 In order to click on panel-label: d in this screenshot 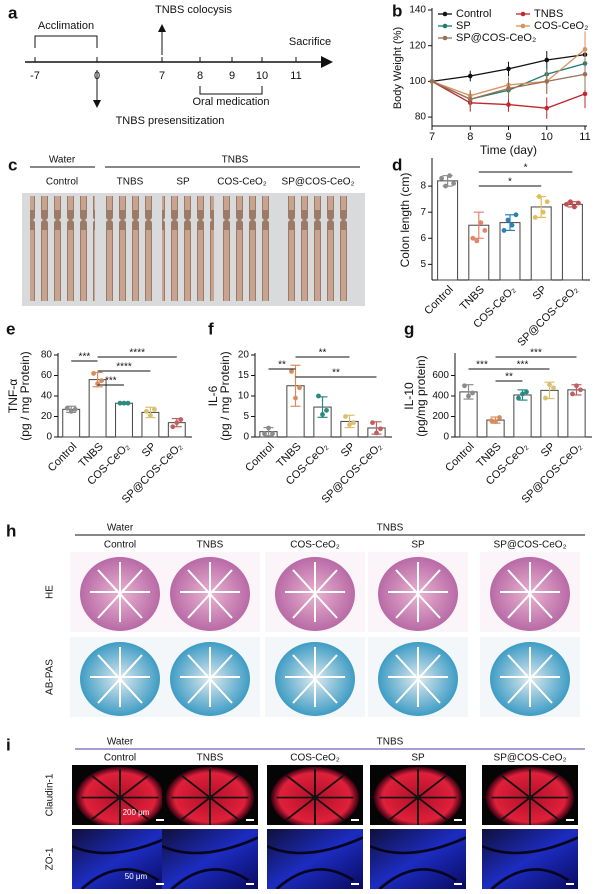, I will do `click(397, 164)`.